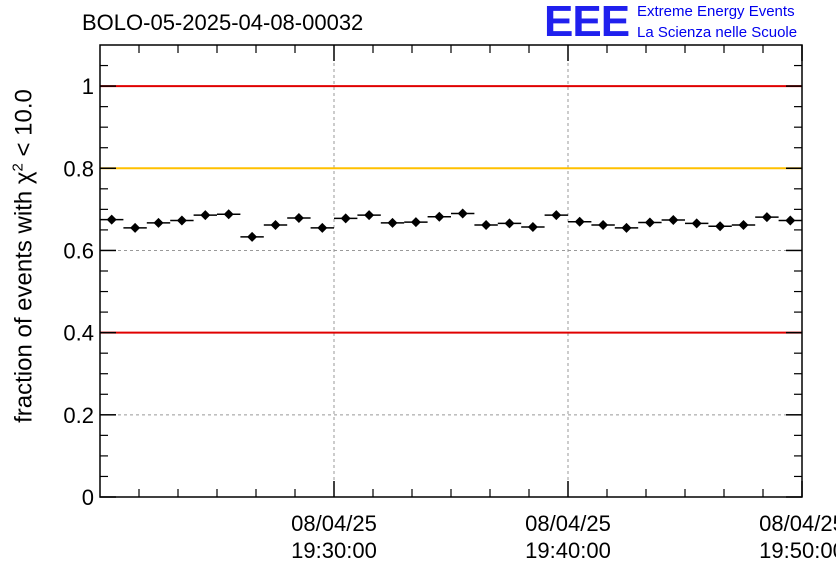 Image resolution: width=836 pixels, height=572 pixels. What do you see at coordinates (78, 333) in the screenshot?
I see `y-tick-label: 0.4` at bounding box center [78, 333].